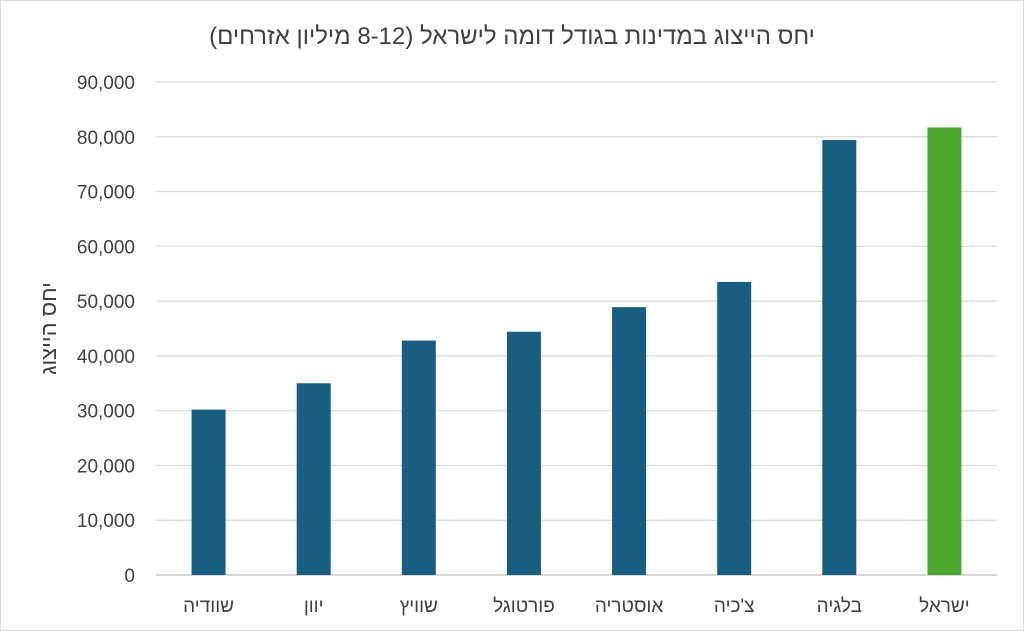 This screenshot has width=1024, height=631. Describe the element at coordinates (944, 606) in the screenshot. I see `x-tick-label: ישראל` at that location.